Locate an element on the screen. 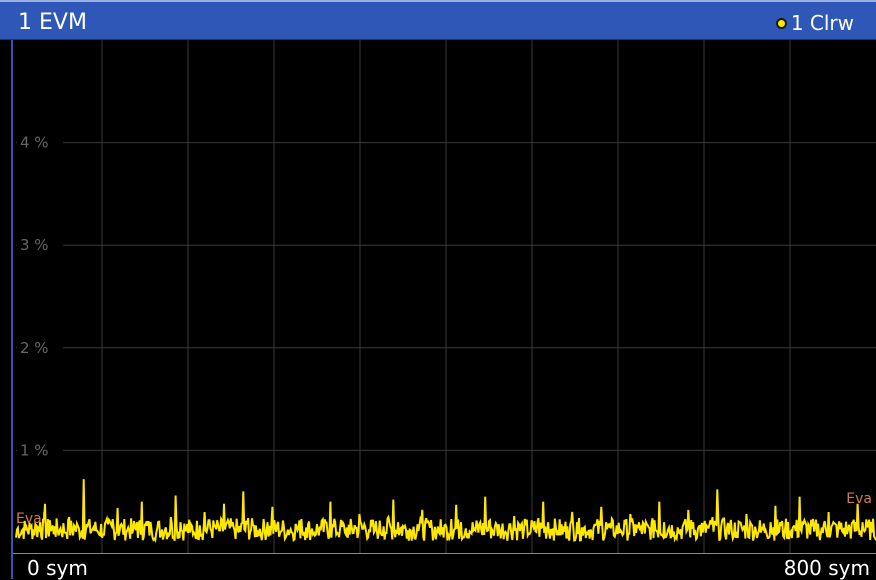 This screenshot has height=580, width=876. evm-trace-line is located at coordinates (445, 511).